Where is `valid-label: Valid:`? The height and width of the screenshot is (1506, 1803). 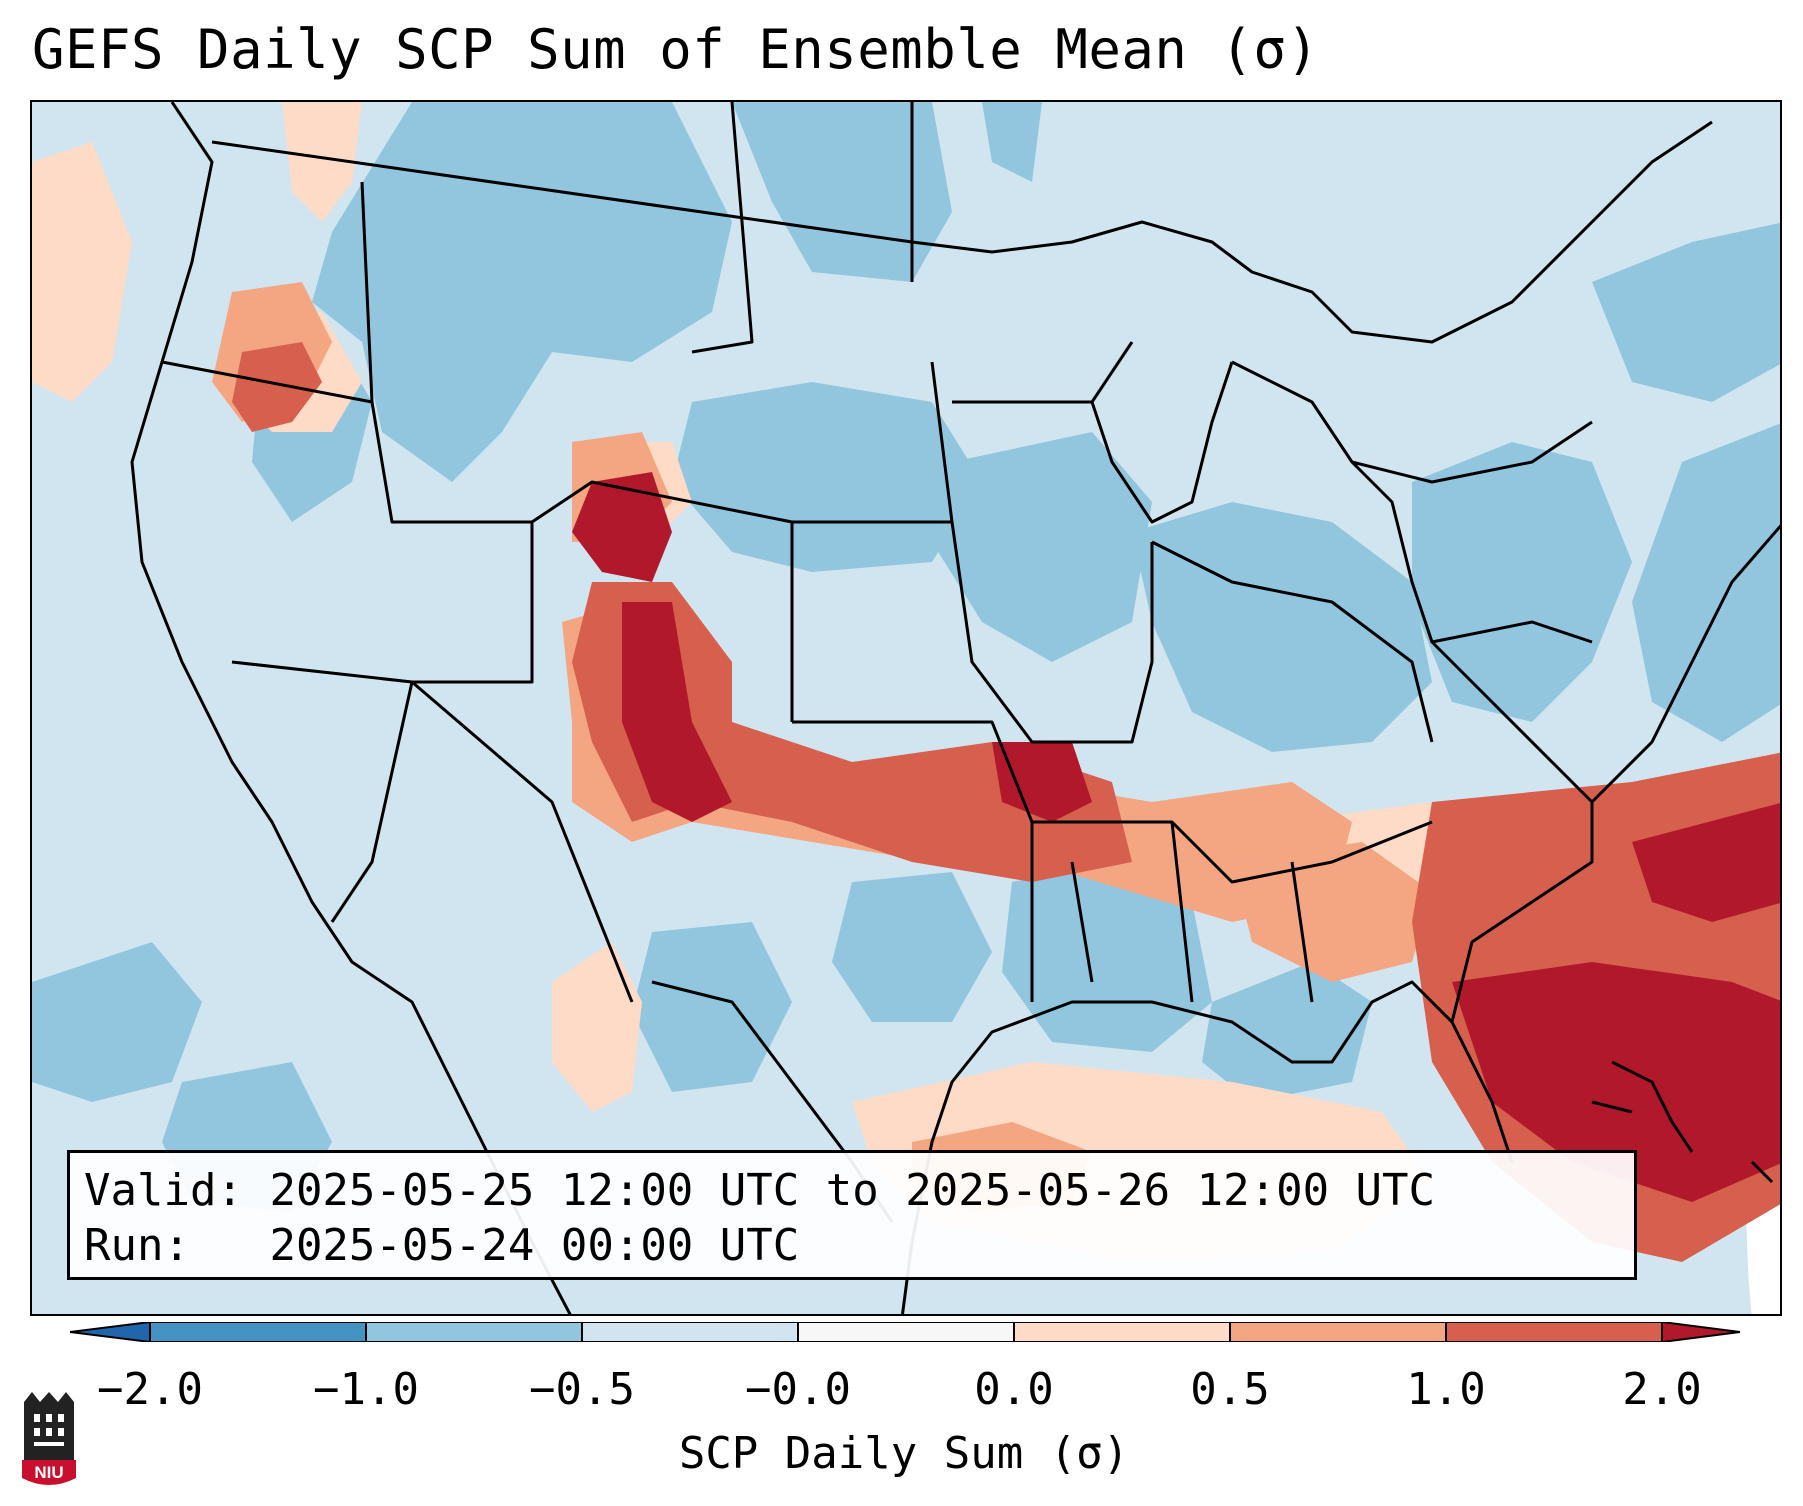 valid-label: Valid: is located at coordinates (163, 1190).